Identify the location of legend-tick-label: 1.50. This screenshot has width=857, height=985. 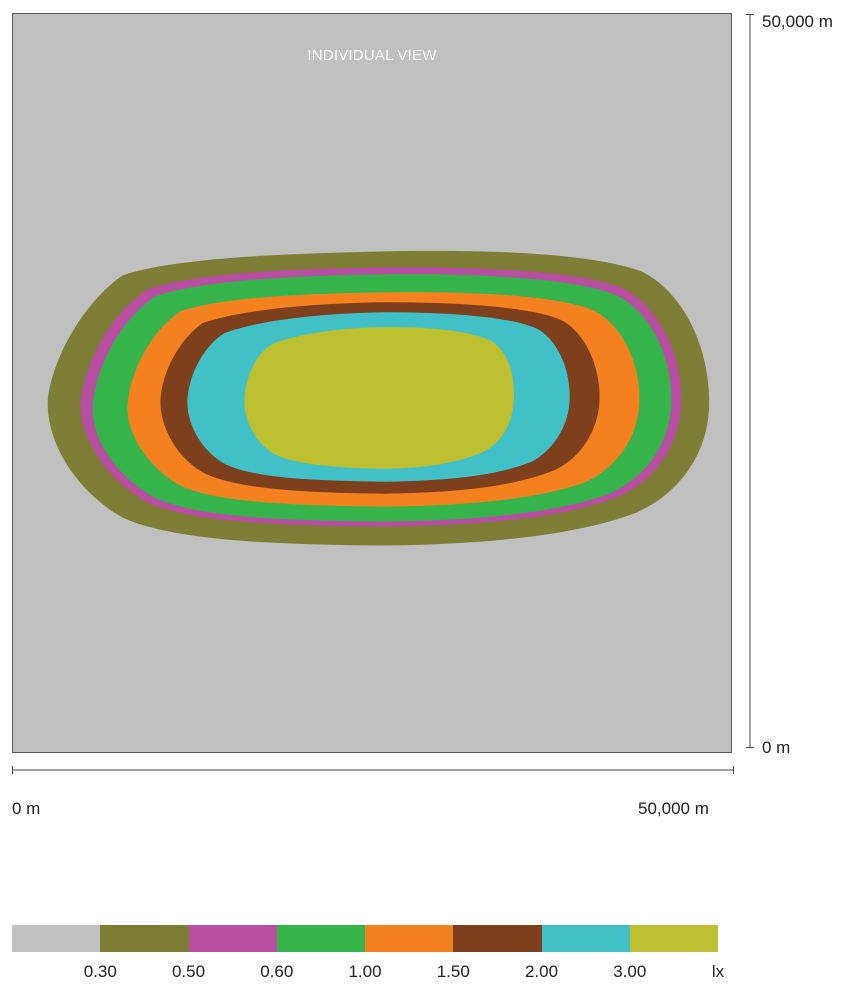
(453, 971).